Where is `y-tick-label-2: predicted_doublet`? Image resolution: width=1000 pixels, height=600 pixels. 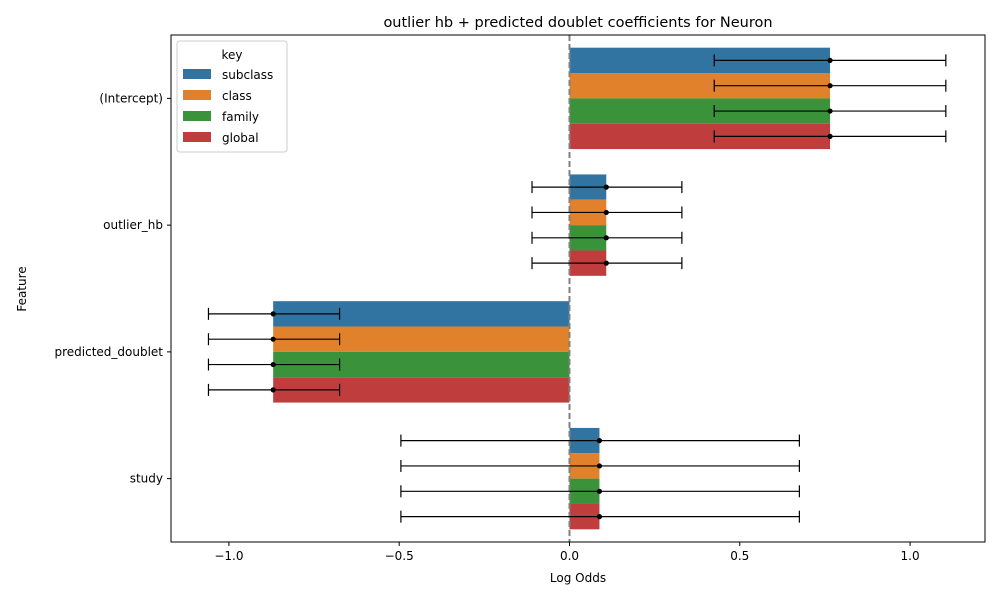
y-tick-label-2: predicted_doublet is located at coordinates (108, 352).